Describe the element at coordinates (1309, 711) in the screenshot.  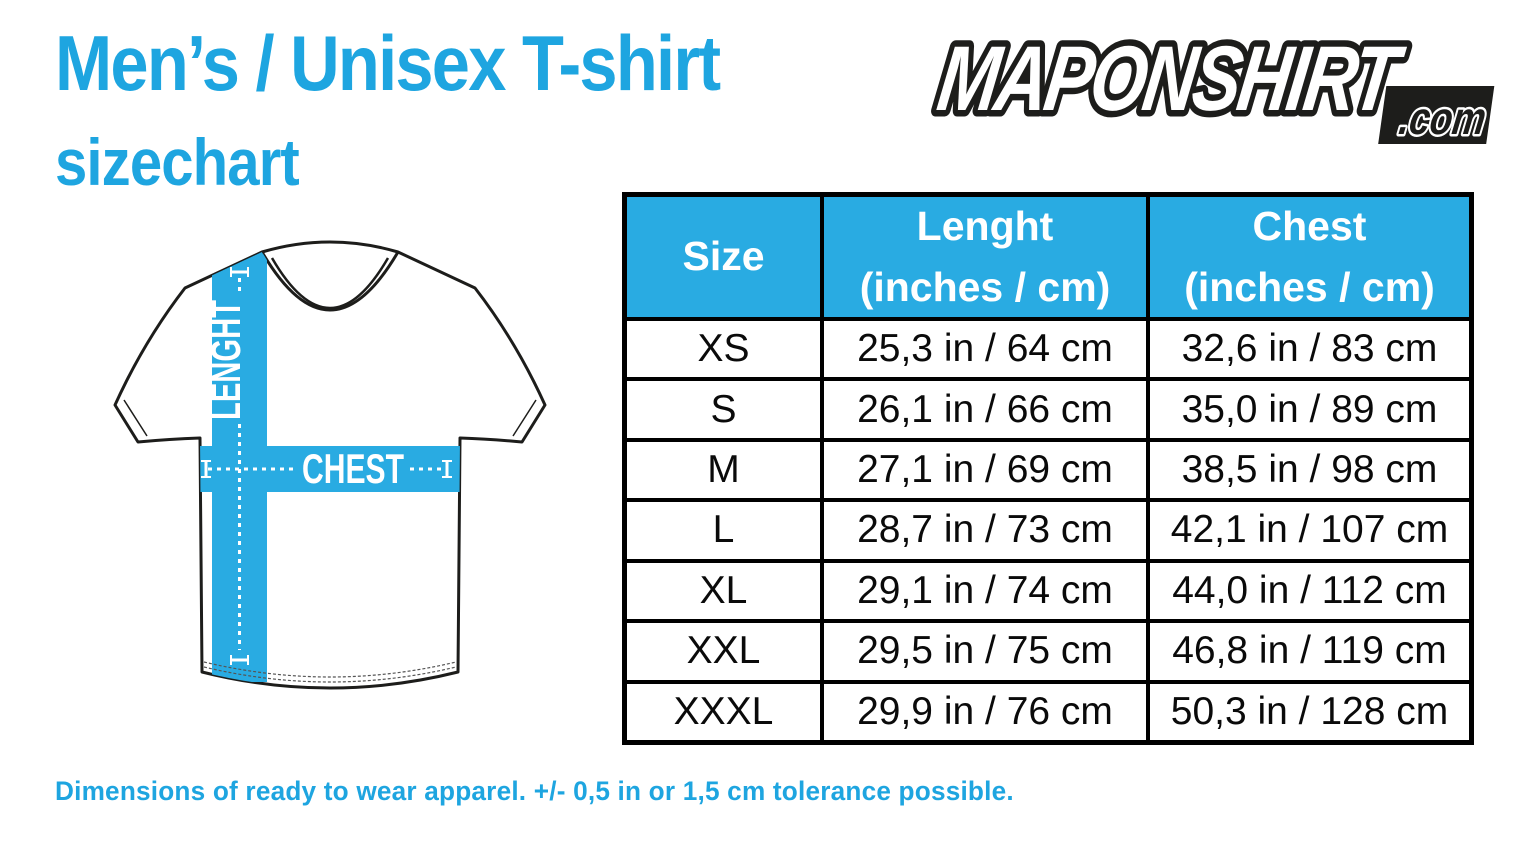
I see `chest-cell: 50,3 in / 128 cm` at that location.